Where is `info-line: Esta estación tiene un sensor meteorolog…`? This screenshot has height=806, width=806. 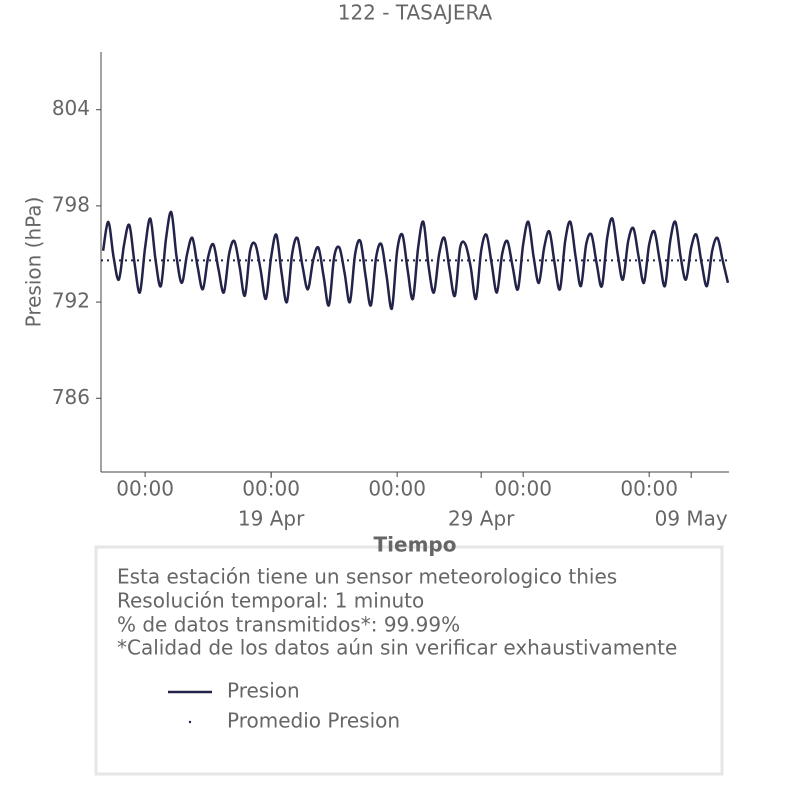
info-line: Esta estación tiene un sensor meteorolog… is located at coordinates (367, 577).